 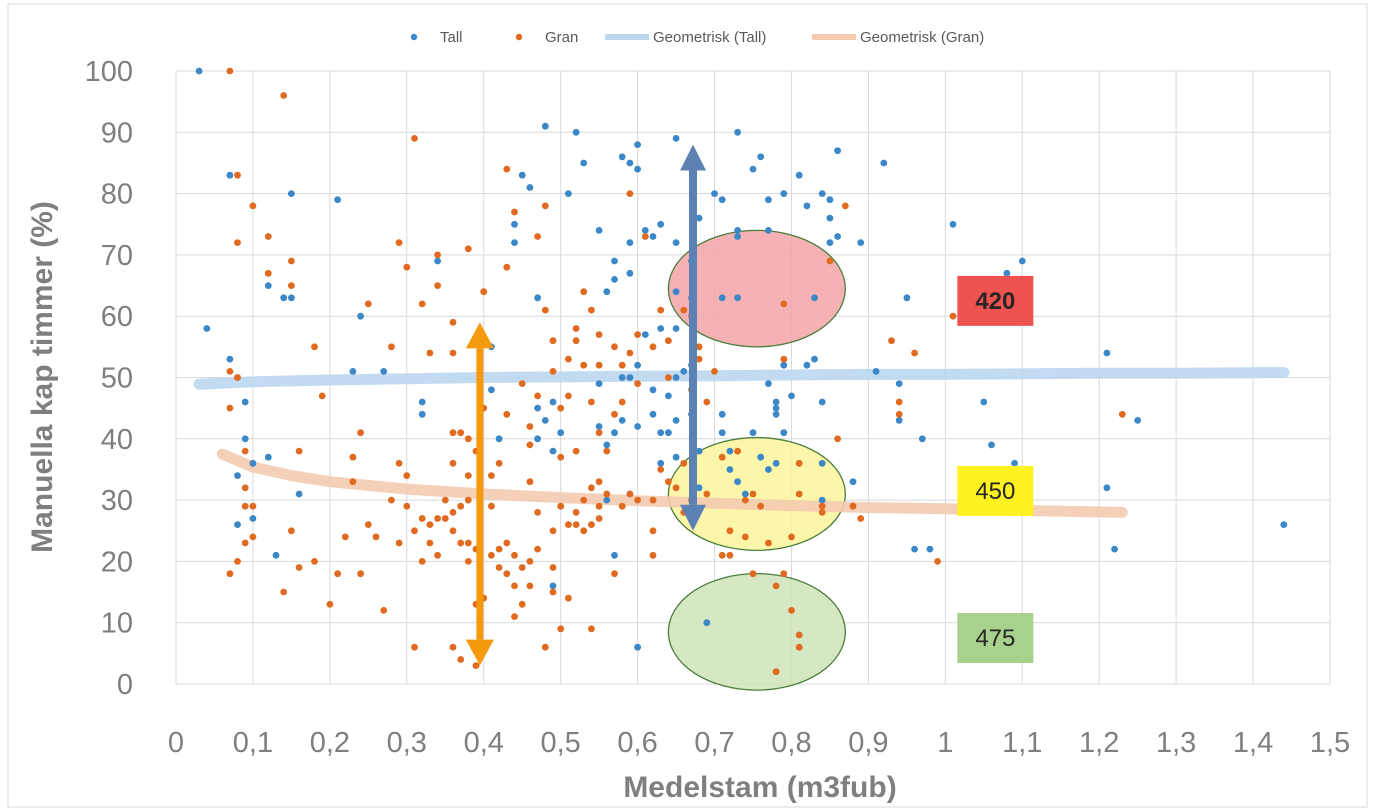 What do you see at coordinates (117, 317) in the screenshot?
I see `y-tick-label: 60` at bounding box center [117, 317].